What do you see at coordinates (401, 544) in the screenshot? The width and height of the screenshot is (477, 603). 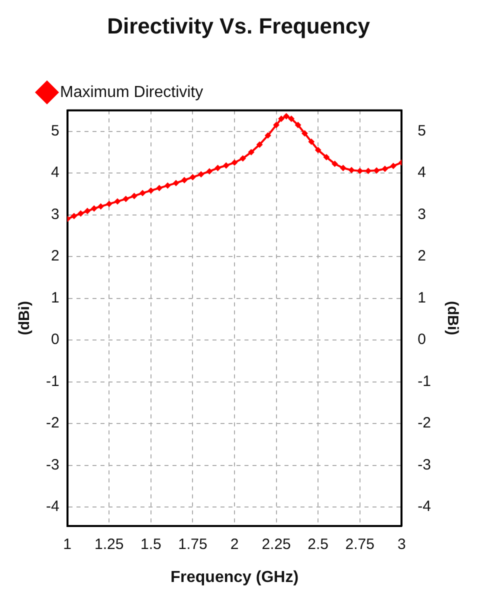 I see `x-tick-label: 3` at bounding box center [401, 544].